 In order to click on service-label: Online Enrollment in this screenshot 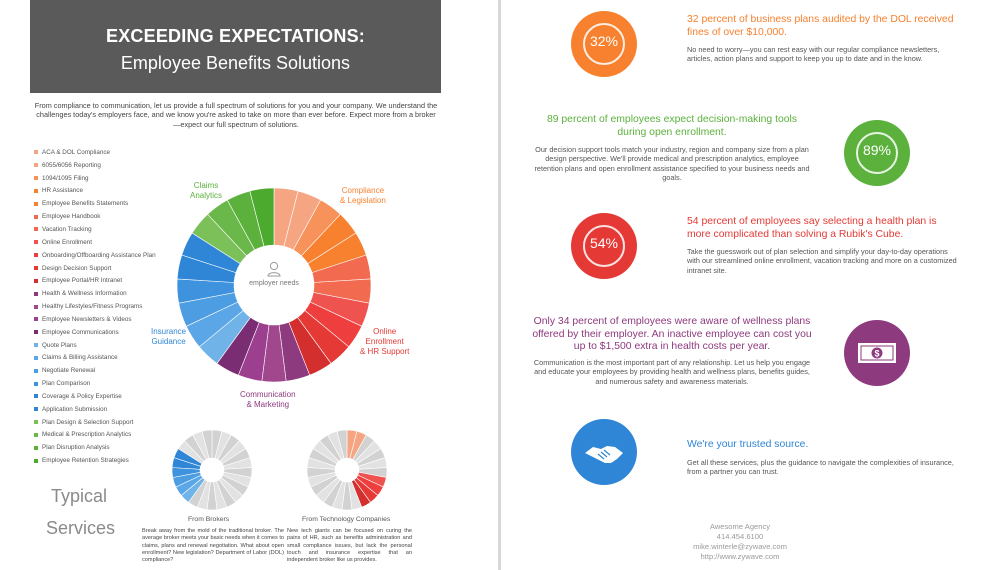, I will do `click(67, 242)`.